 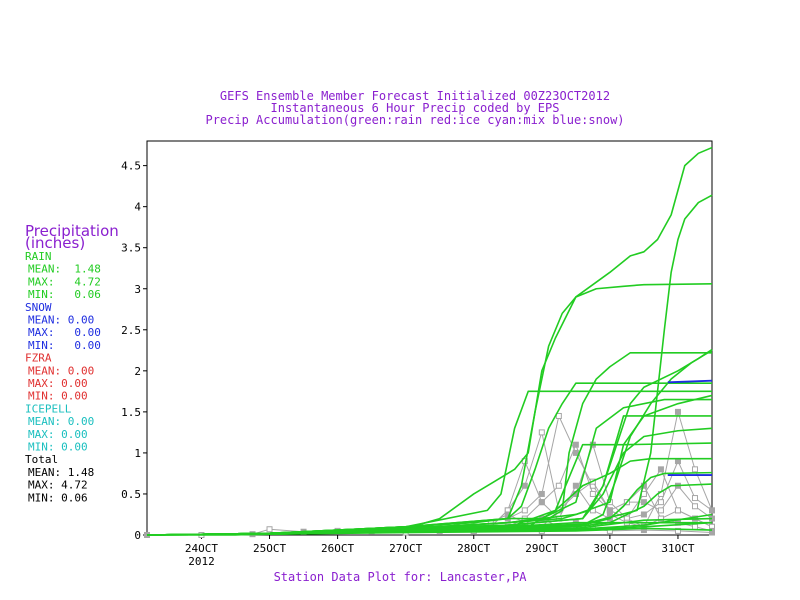 I want to click on x-tick-label: 29OCT, so click(x=541, y=548).